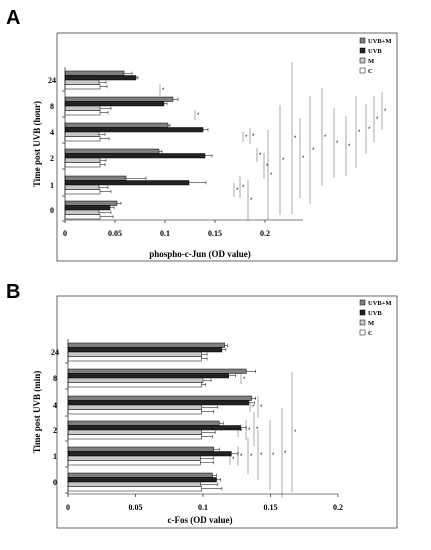 Image resolution: width=431 pixels, height=550 pixels. I want to click on panel-a-x-tick-label: 0.1, so click(165, 233).